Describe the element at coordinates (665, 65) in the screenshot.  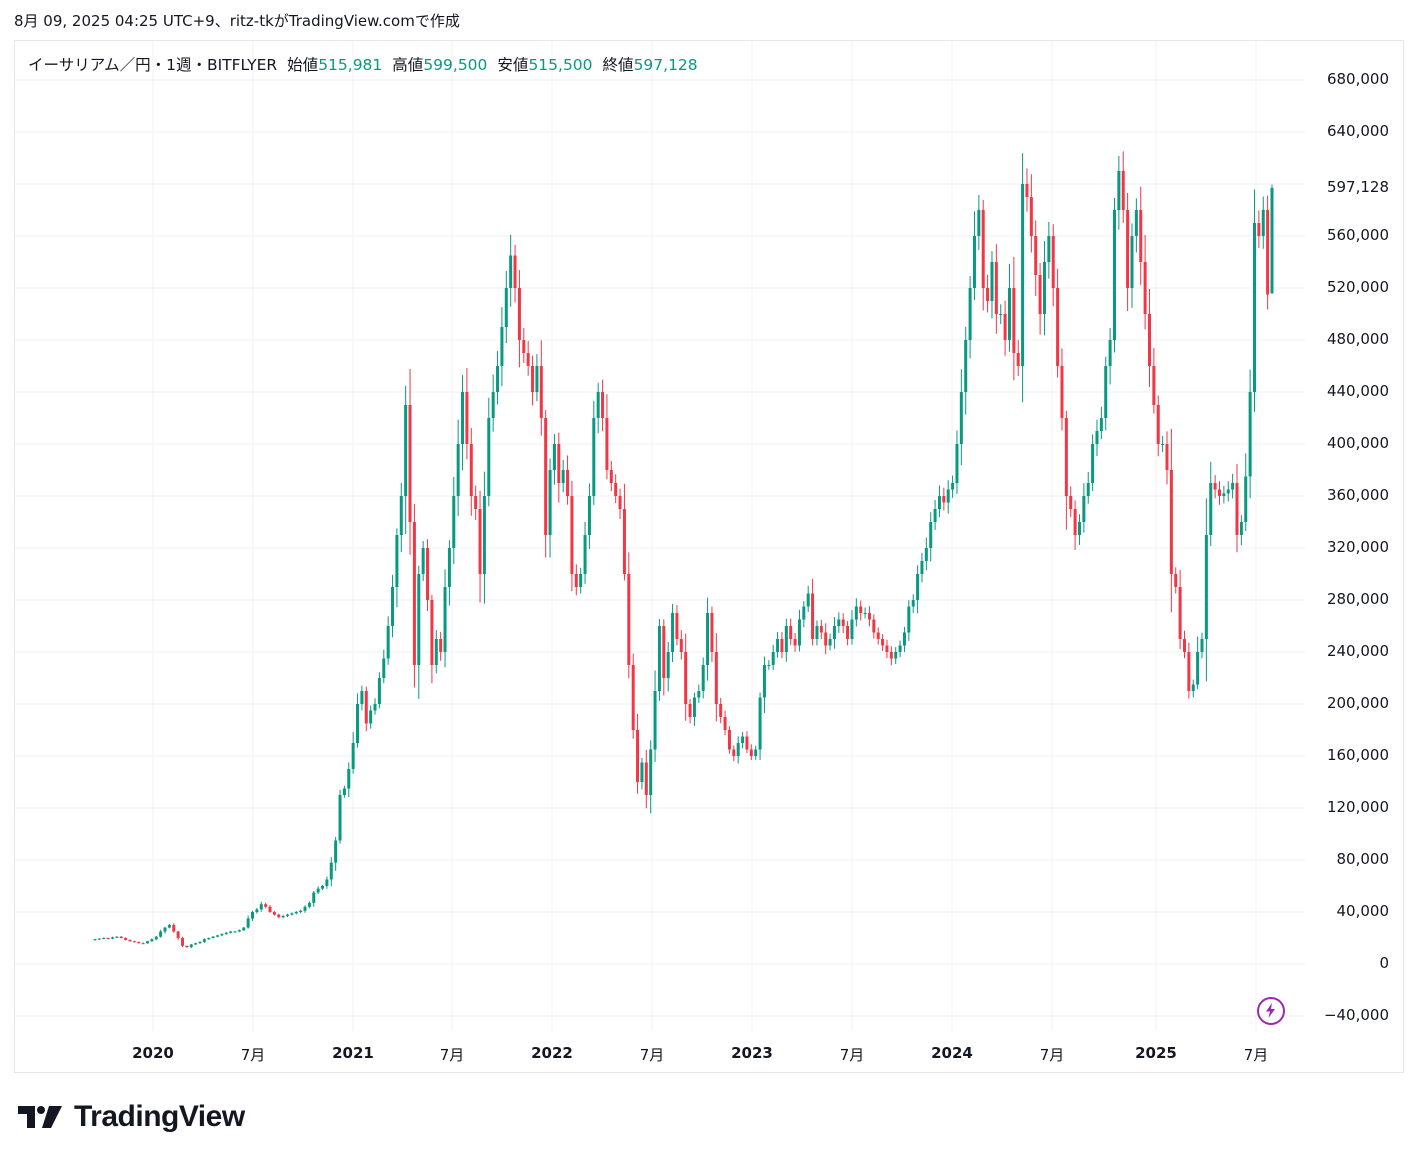
I see `close-value: 597,128` at that location.